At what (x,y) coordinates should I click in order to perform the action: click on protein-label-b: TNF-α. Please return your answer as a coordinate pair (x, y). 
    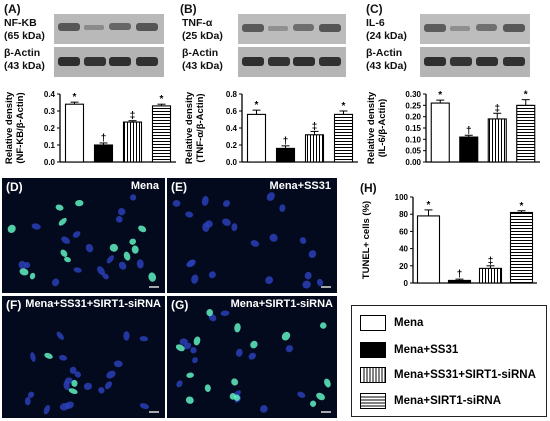
    Looking at the image, I should click on (197, 23).